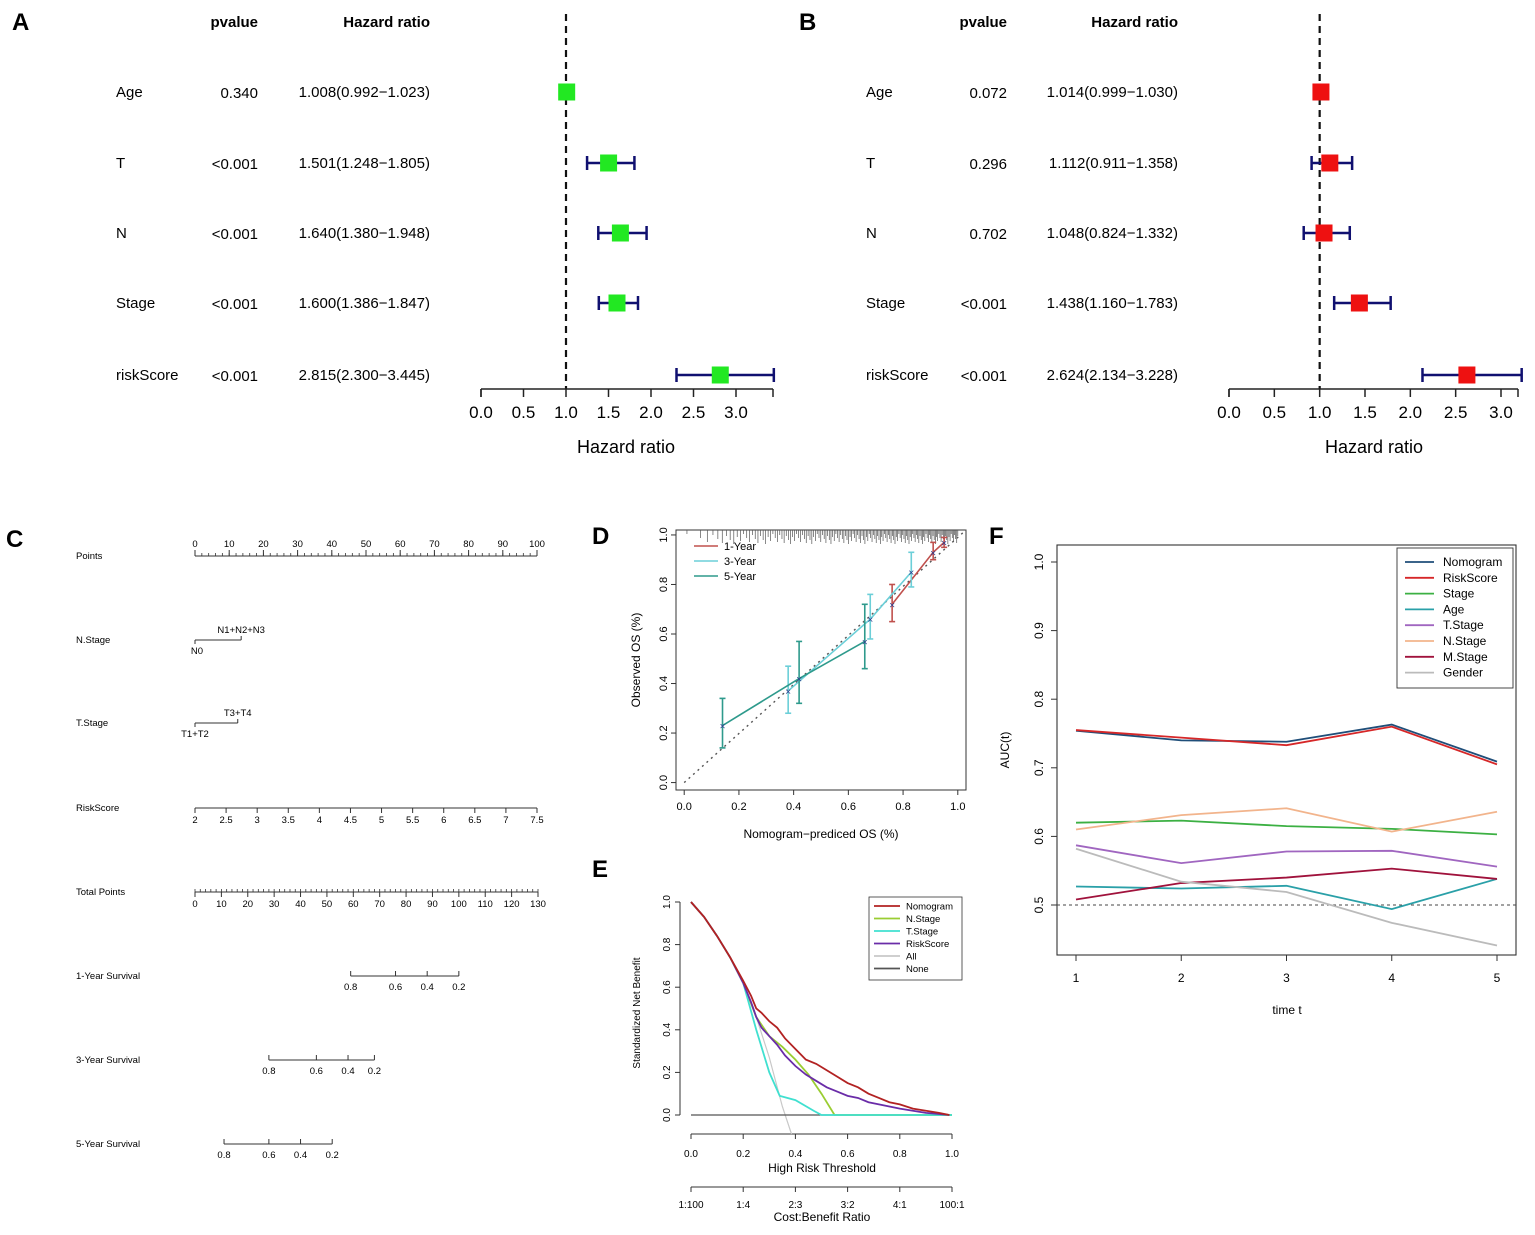 This screenshot has width=1535, height=1235. What do you see at coordinates (1112, 233) in the screenshot?
I see `row-hazard-ratio-text: 1.048(0.824−1.332)` at bounding box center [1112, 233].